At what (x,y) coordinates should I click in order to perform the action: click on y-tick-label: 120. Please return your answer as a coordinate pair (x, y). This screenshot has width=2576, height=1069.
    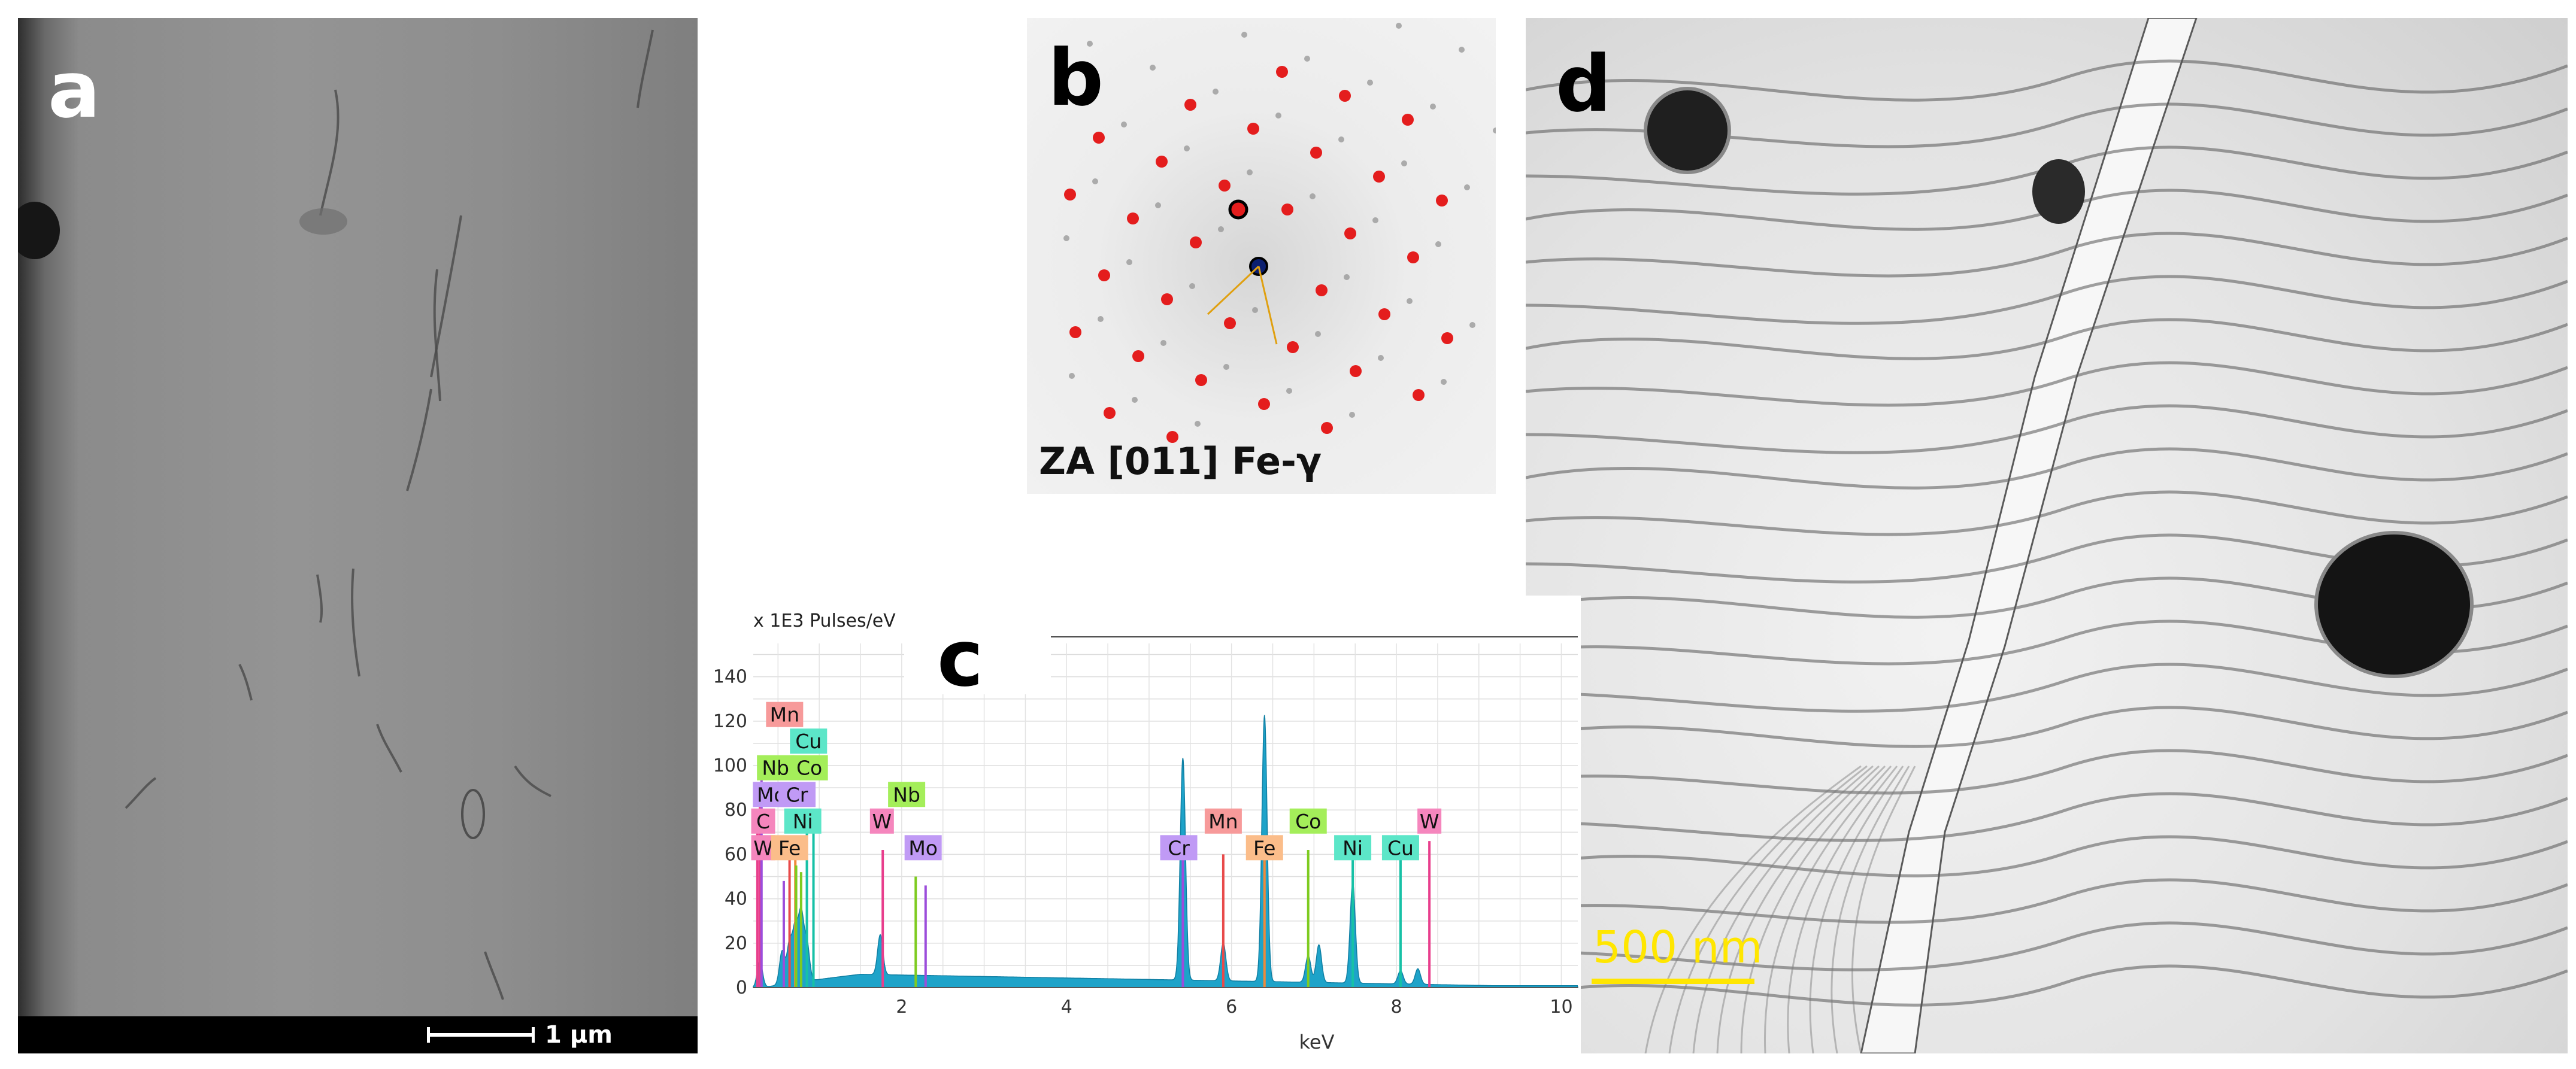
    Looking at the image, I should click on (730, 722).